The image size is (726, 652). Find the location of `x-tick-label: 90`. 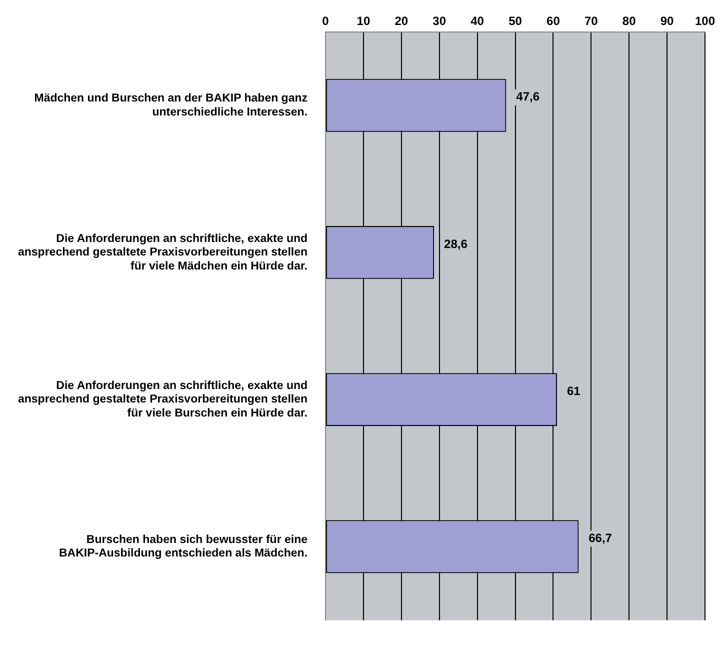

x-tick-label: 90 is located at coordinates (667, 21).